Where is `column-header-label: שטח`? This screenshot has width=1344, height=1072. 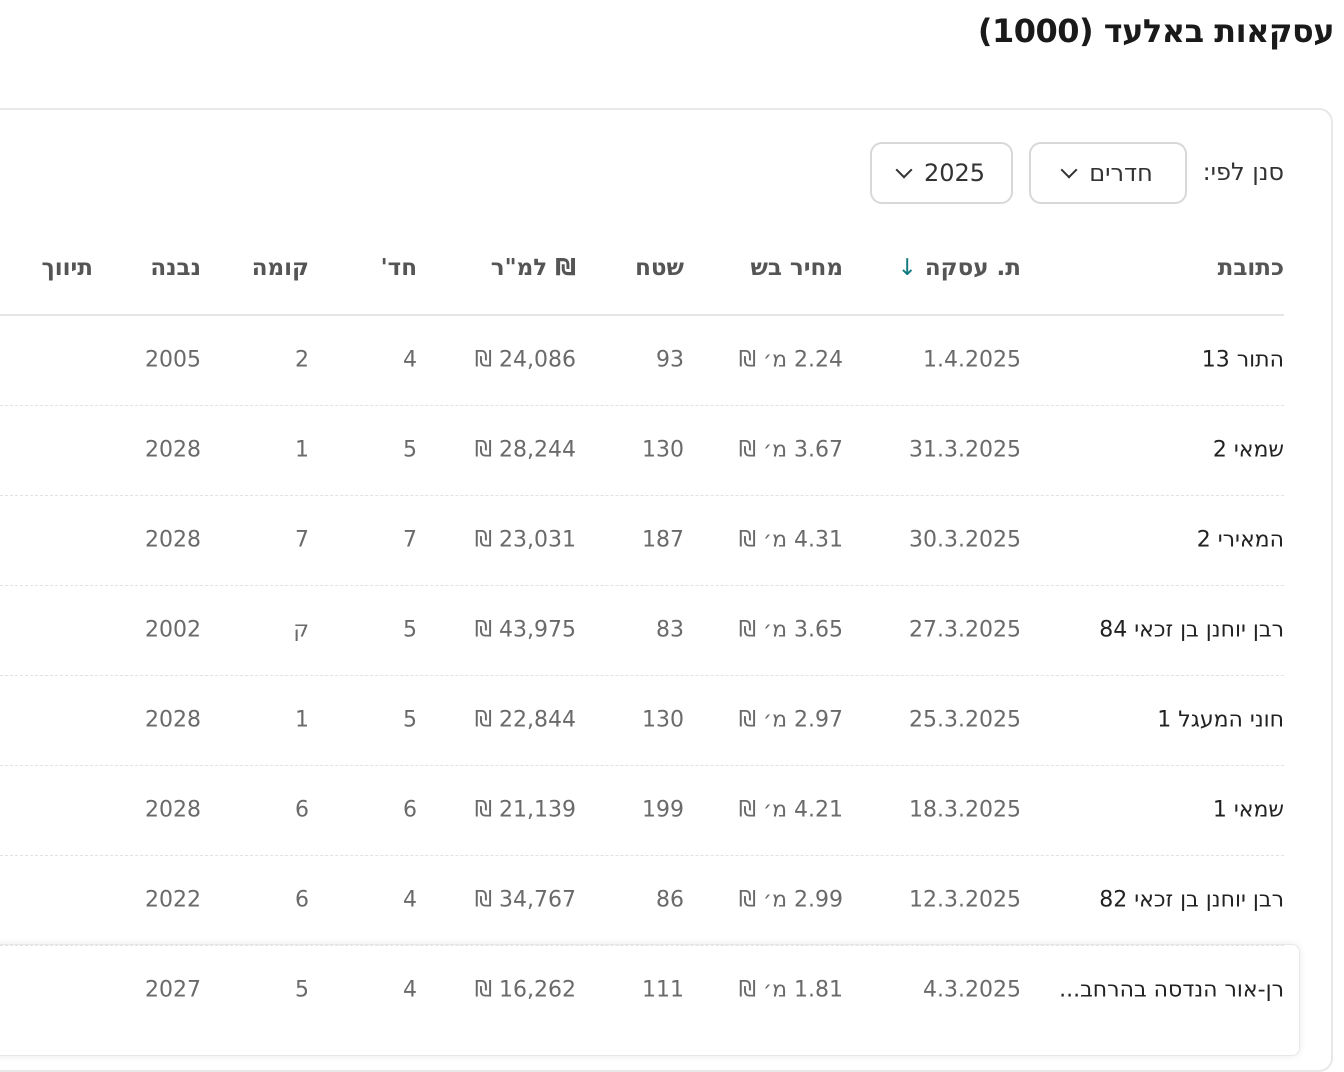
column-header-label: שטח is located at coordinates (659, 268).